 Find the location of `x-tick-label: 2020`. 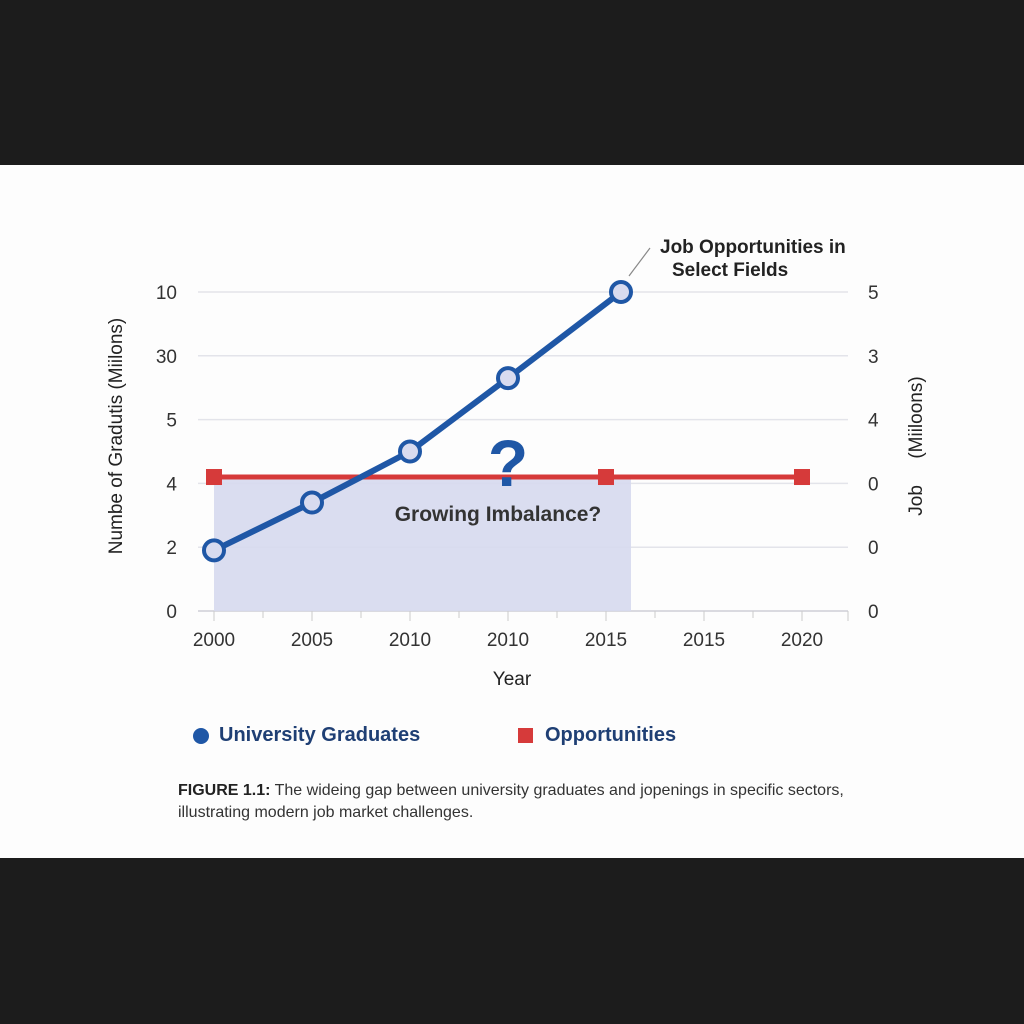

x-tick-label: 2020 is located at coordinates (802, 640).